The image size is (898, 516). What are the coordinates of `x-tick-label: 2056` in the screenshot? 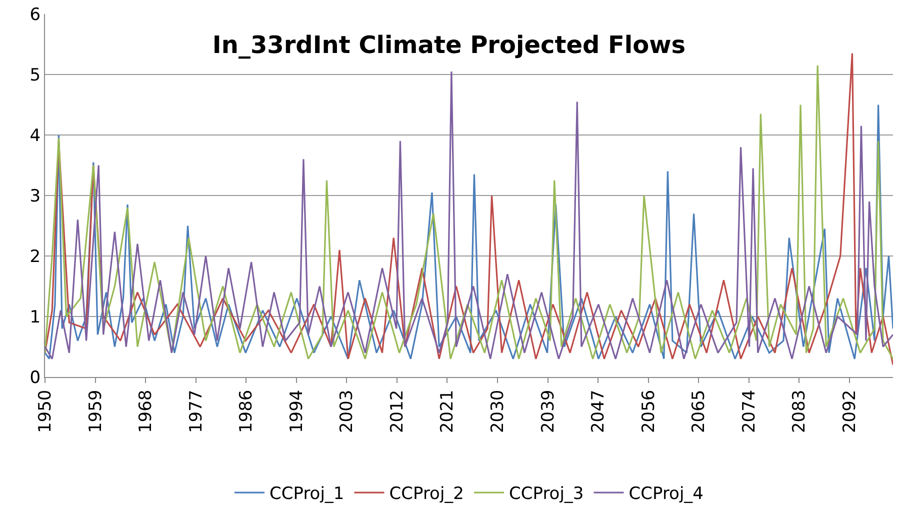 It's located at (648, 412).